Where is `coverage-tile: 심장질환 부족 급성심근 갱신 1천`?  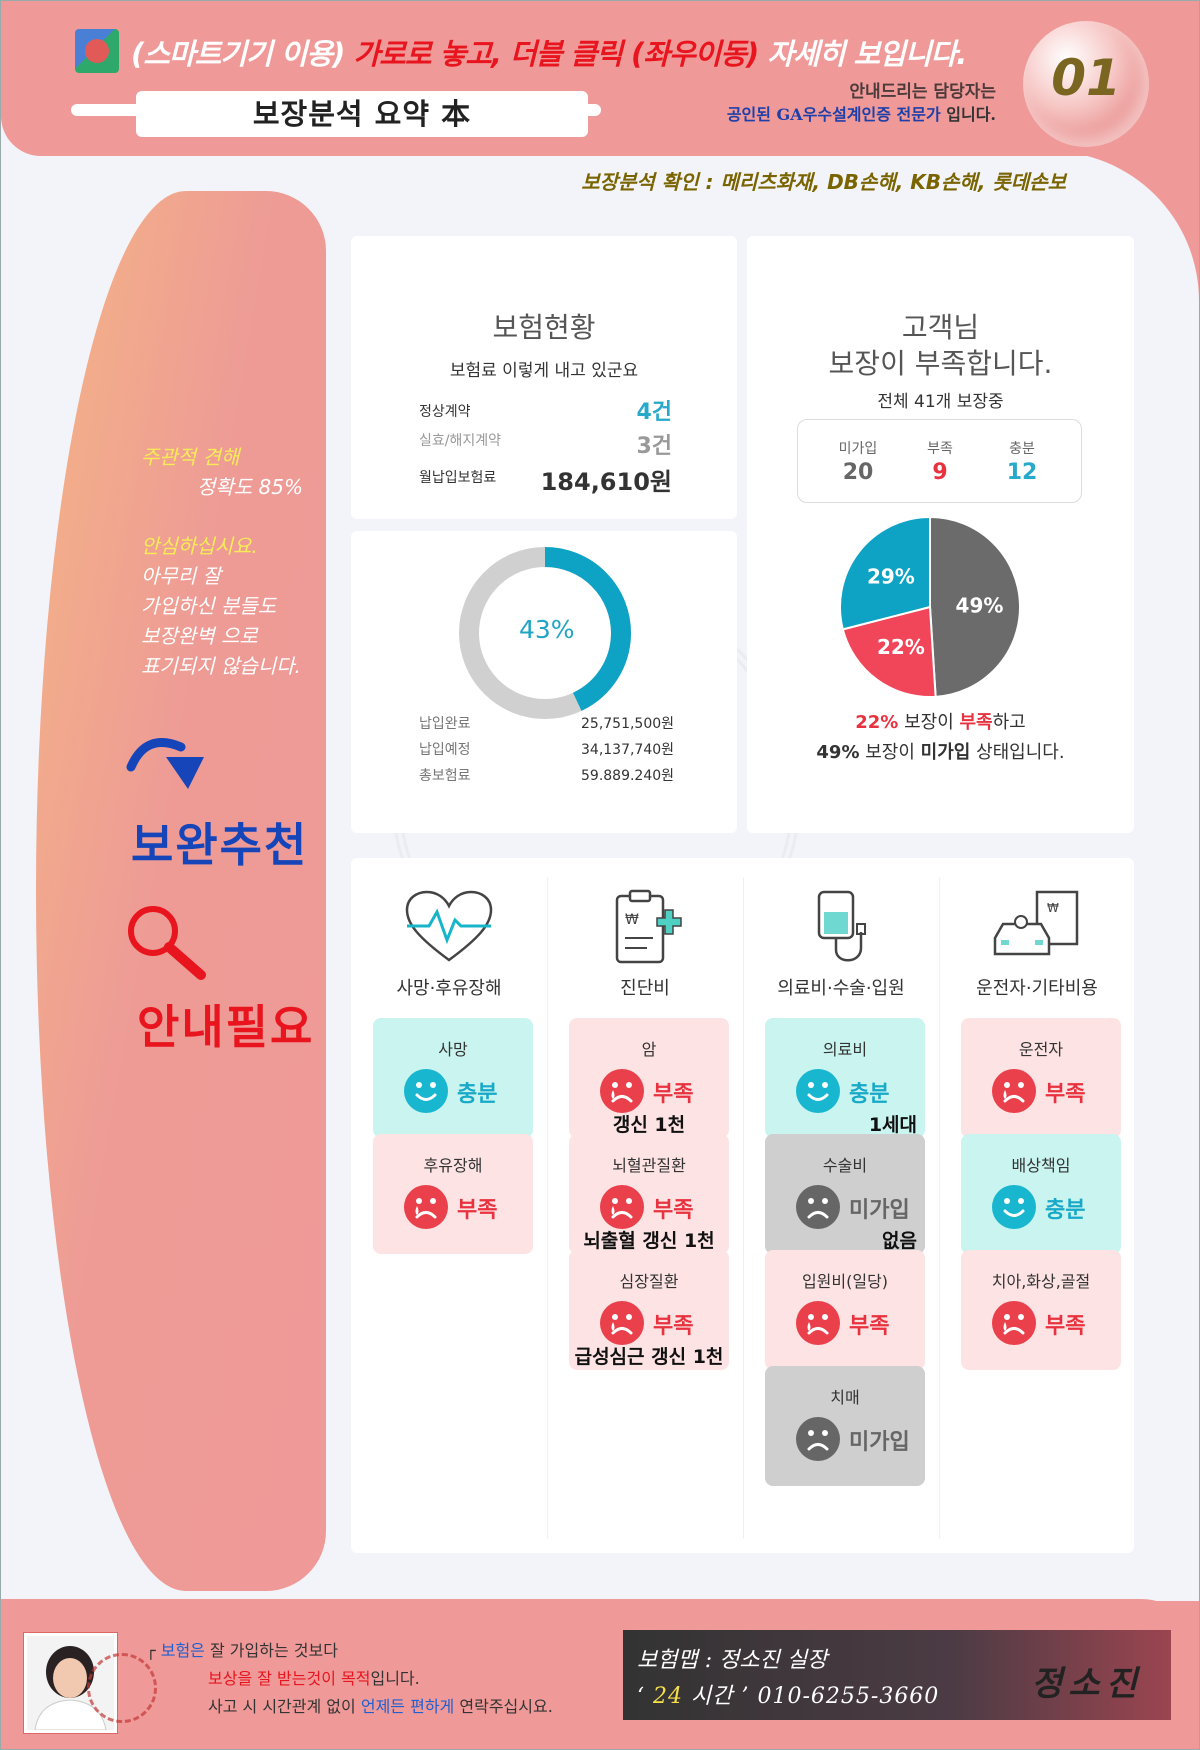 coverage-tile: 심장질환 부족 급성심근 갱신 1천 is located at coordinates (649, 1310).